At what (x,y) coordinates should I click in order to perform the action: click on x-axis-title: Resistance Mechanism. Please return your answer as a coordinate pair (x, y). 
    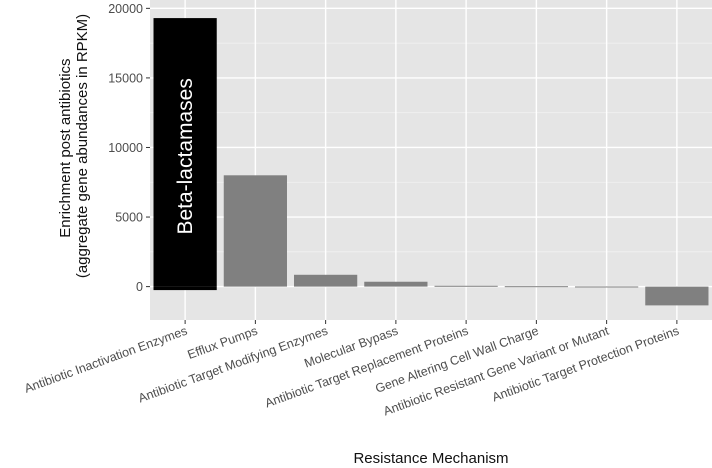
    Looking at the image, I should click on (430, 458).